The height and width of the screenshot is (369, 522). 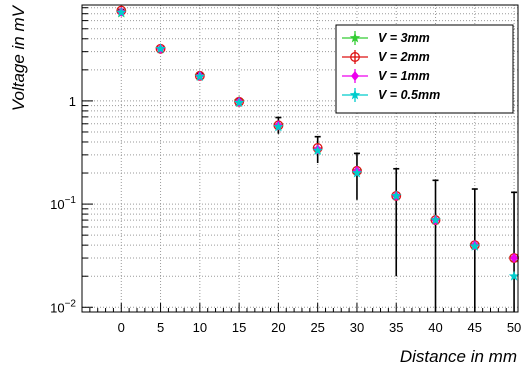 What do you see at coordinates (396, 327) in the screenshot?
I see `x-tick-label: 35` at bounding box center [396, 327].